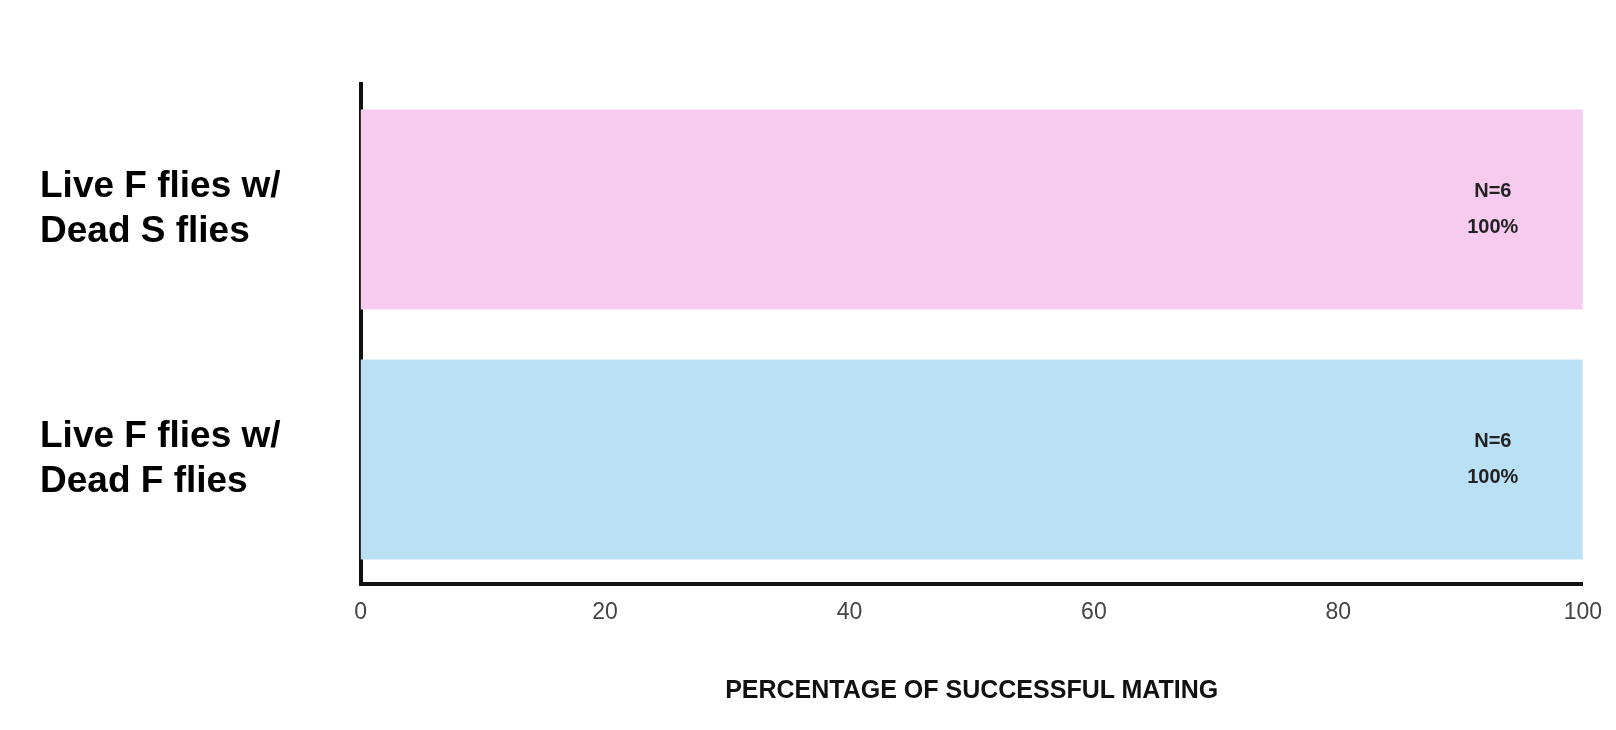  What do you see at coordinates (160, 457) in the screenshot?
I see `y-tick-label: Live F flies w/ Dead F flies` at bounding box center [160, 457].